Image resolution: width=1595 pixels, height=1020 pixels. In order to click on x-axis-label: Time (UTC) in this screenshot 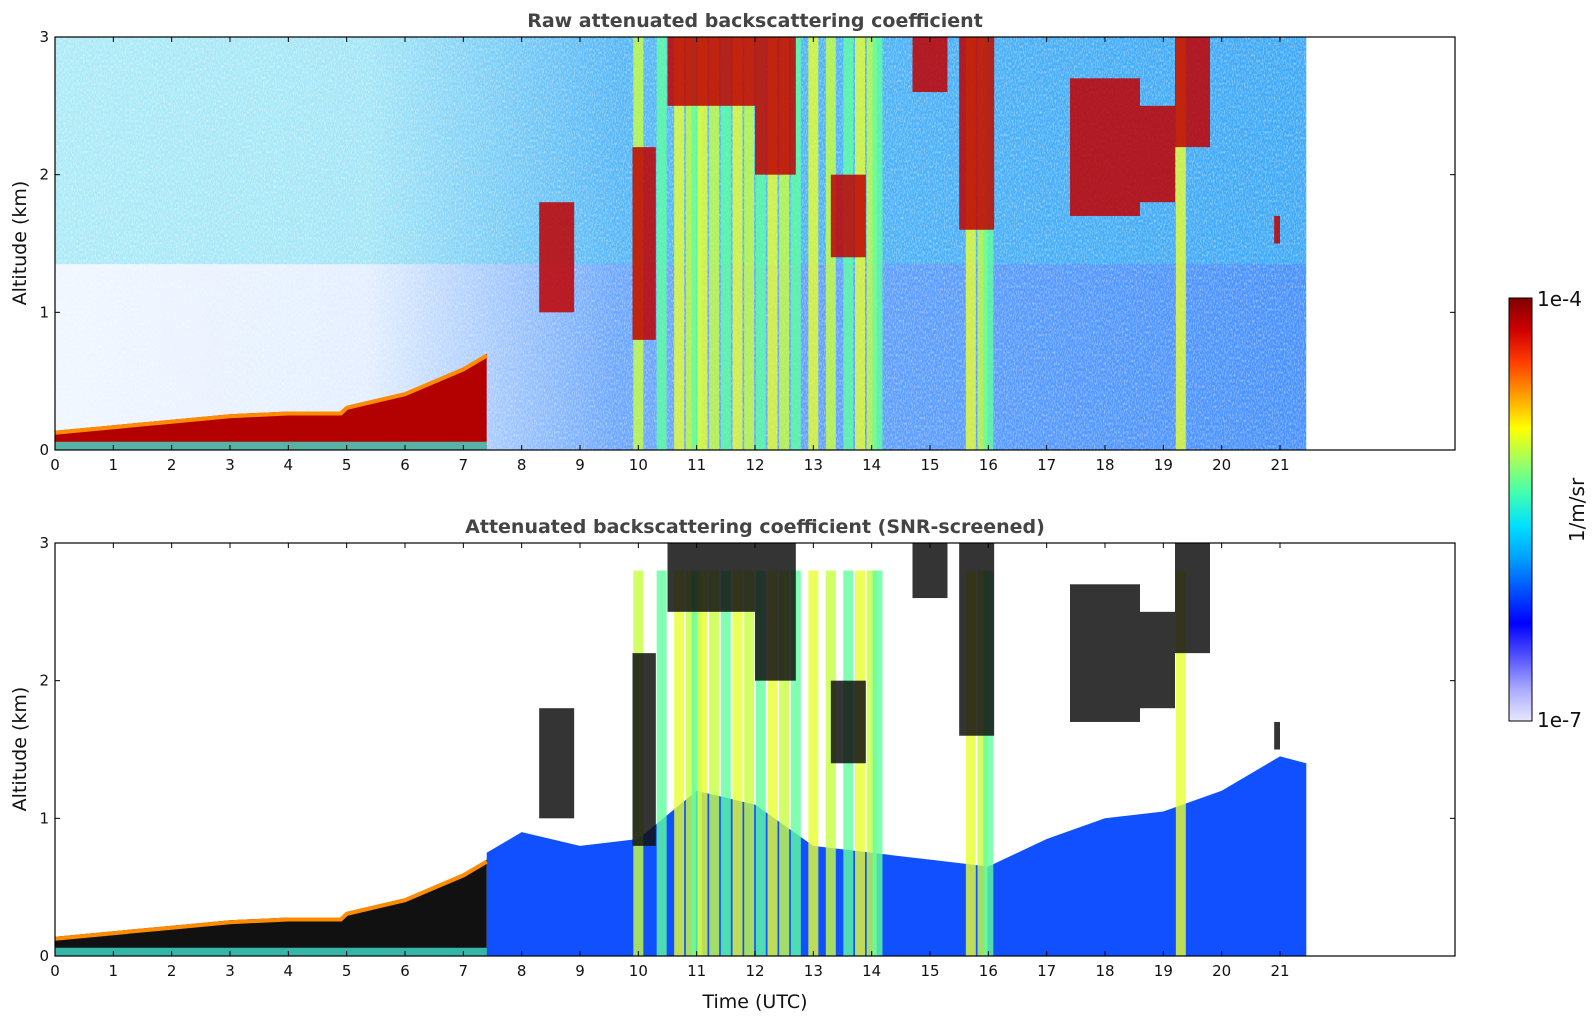, I will do `click(754, 1002)`.